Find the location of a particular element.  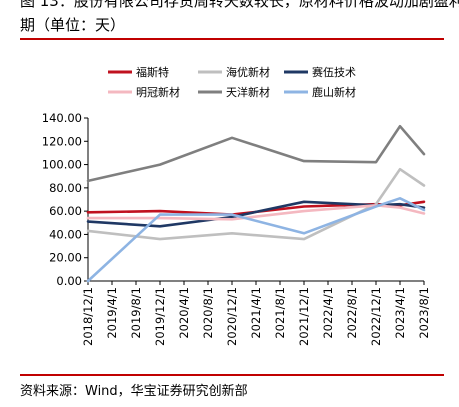

legend-label: 鹿山新材 is located at coordinates (334, 92).